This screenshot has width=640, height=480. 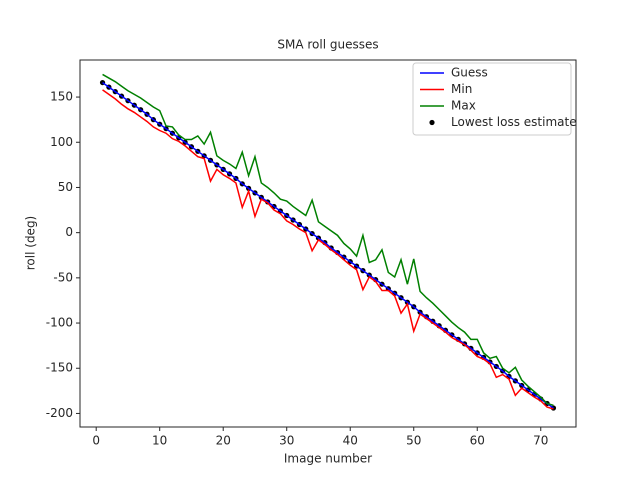 What do you see at coordinates (96, 441) in the screenshot?
I see `x-tick-label: 0` at bounding box center [96, 441].